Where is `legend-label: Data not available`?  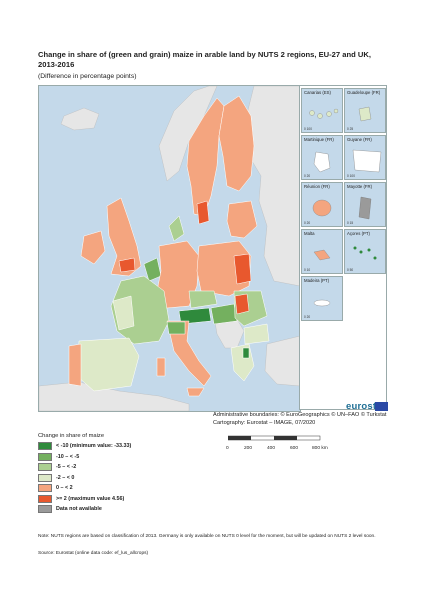
legend-label: Data not available is located at coordinates (79, 509).